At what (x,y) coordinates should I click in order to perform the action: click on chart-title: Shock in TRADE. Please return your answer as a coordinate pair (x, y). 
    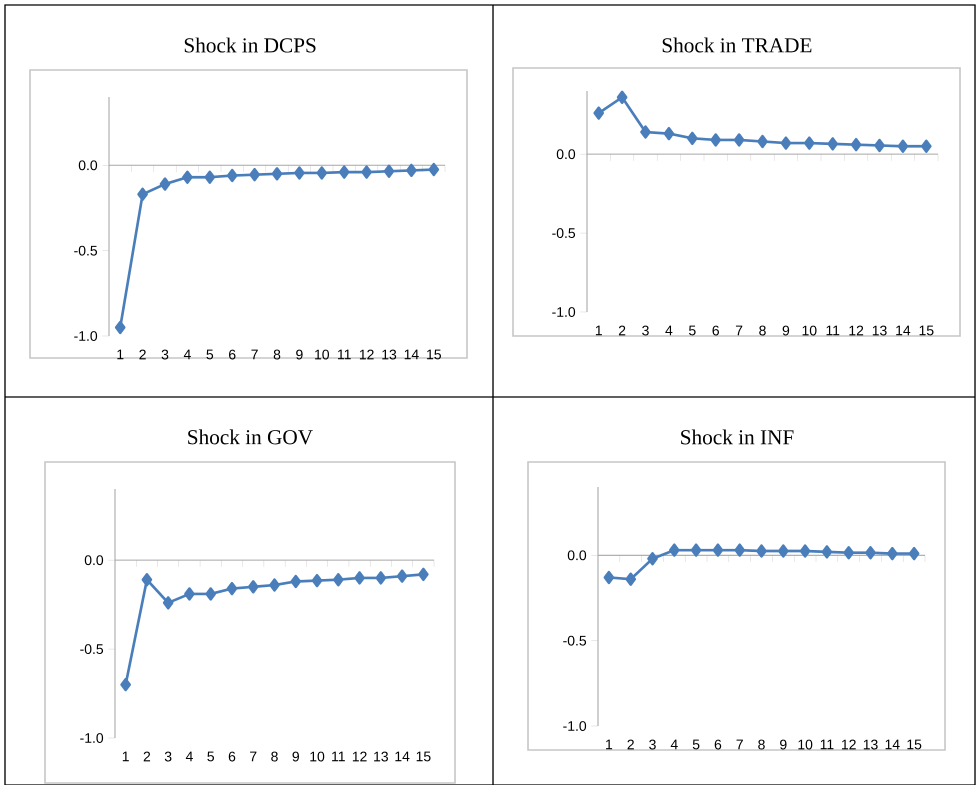
    Looking at the image, I should click on (737, 45).